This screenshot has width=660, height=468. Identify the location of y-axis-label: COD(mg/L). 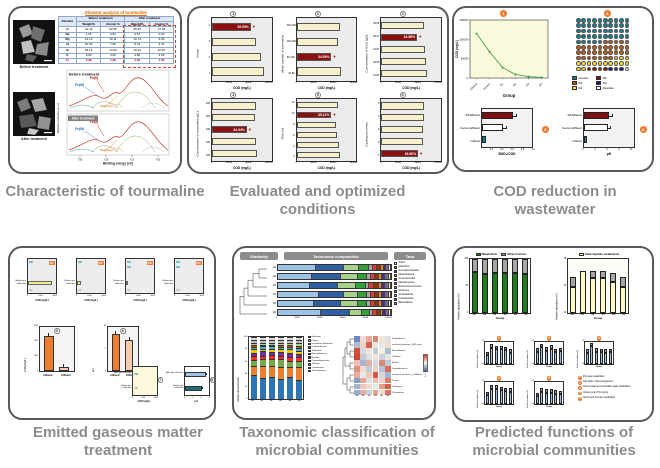
(25, 365).